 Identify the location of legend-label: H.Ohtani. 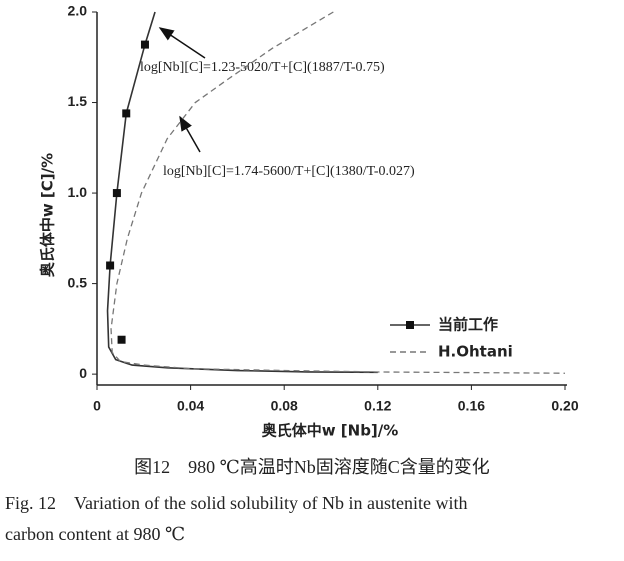
(475, 352).